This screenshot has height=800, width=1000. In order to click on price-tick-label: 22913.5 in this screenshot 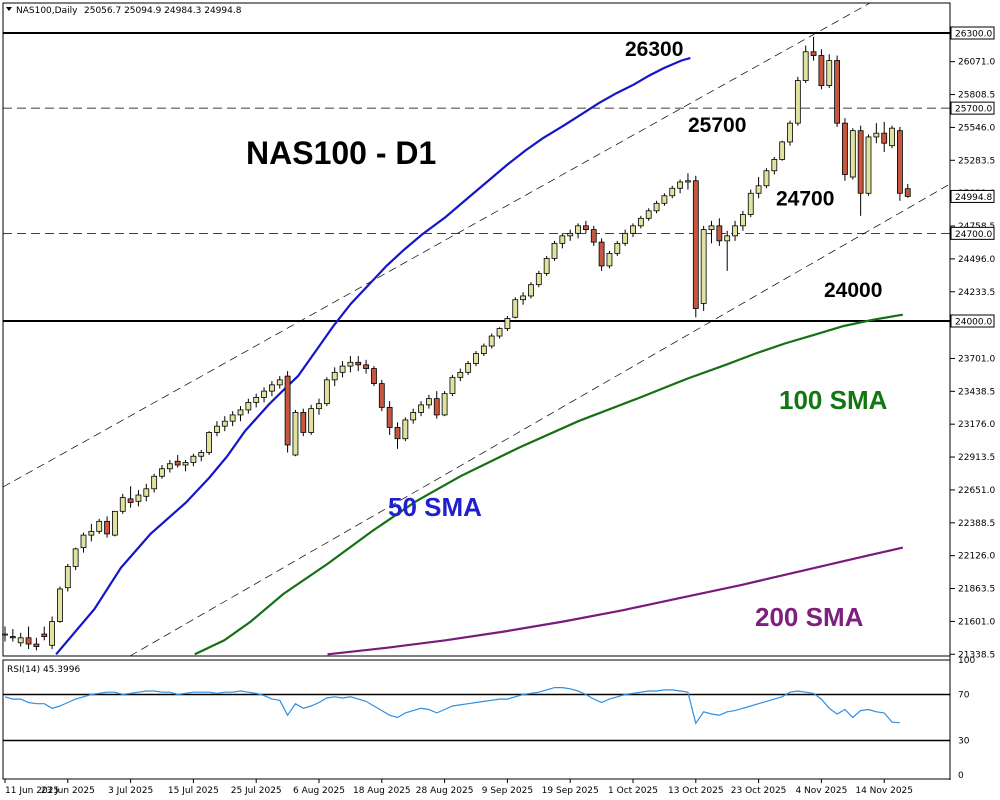, I will do `click(976, 458)`.